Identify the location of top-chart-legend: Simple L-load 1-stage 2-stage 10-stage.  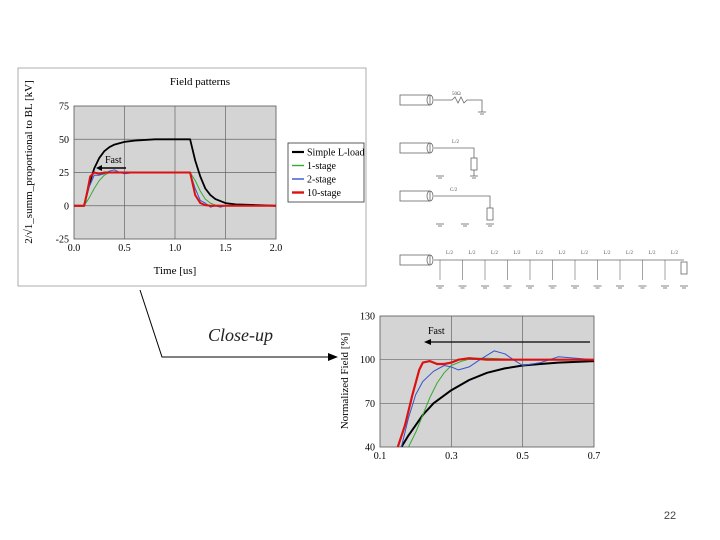
(326, 172).